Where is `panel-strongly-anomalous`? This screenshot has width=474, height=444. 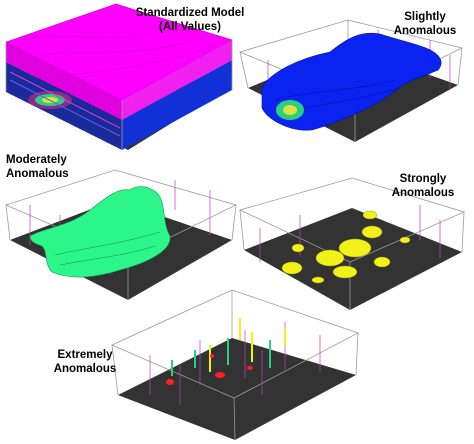 panel-strongly-anomalous is located at coordinates (352, 243).